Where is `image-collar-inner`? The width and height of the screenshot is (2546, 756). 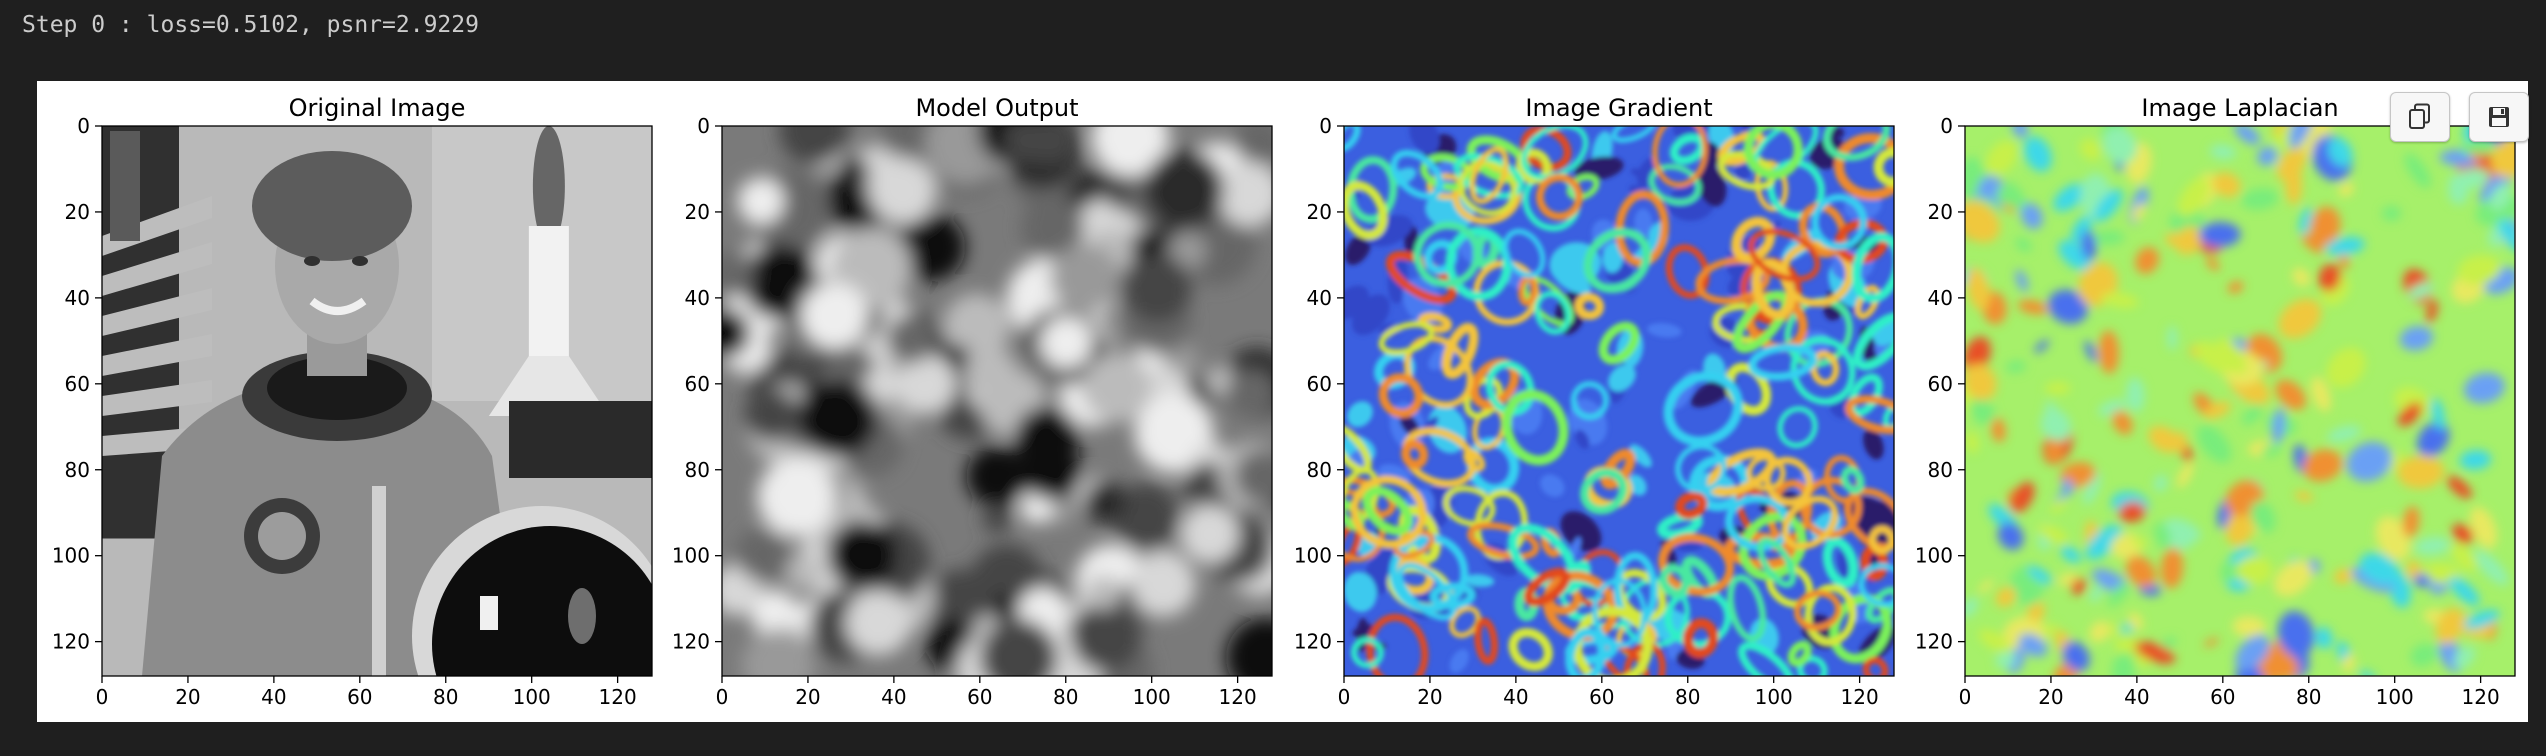 image-collar-inner is located at coordinates (337, 388).